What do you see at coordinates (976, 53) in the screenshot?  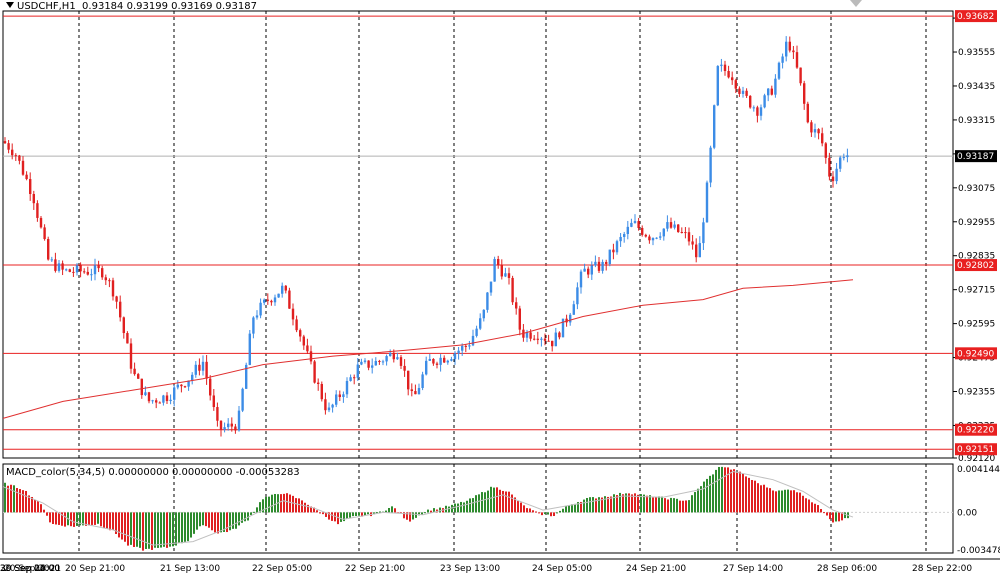 I see `y-tick-label: 0.93555` at bounding box center [976, 53].